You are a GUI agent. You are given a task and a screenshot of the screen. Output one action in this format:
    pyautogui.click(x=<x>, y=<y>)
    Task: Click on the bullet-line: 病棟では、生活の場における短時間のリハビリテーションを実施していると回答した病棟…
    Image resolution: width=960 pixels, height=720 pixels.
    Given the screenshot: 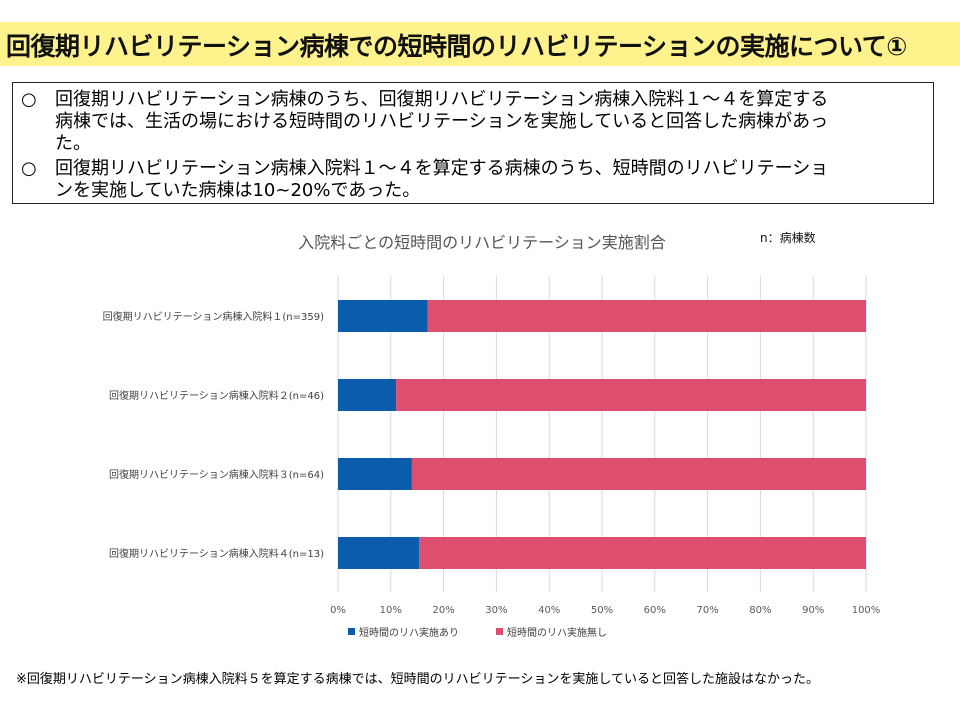 What is the action you would take?
    pyautogui.click(x=442, y=121)
    